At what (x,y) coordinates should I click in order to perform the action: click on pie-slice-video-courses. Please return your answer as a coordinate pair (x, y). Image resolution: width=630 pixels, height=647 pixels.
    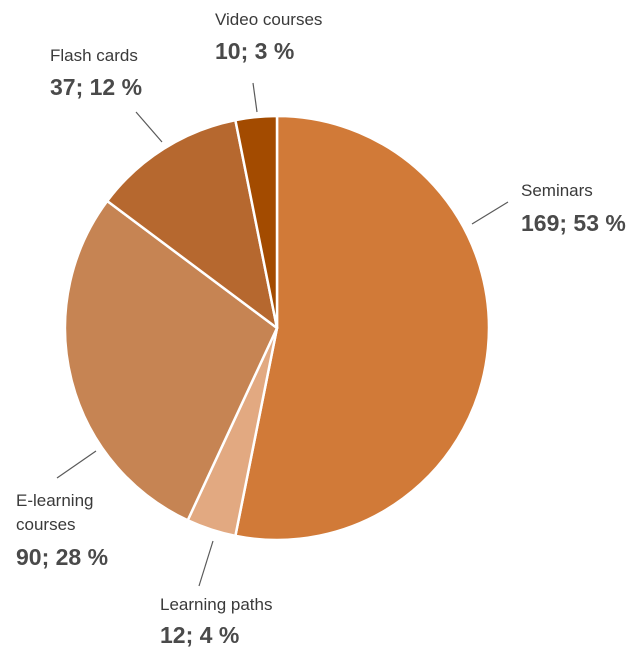
    Looking at the image, I should click on (256, 222).